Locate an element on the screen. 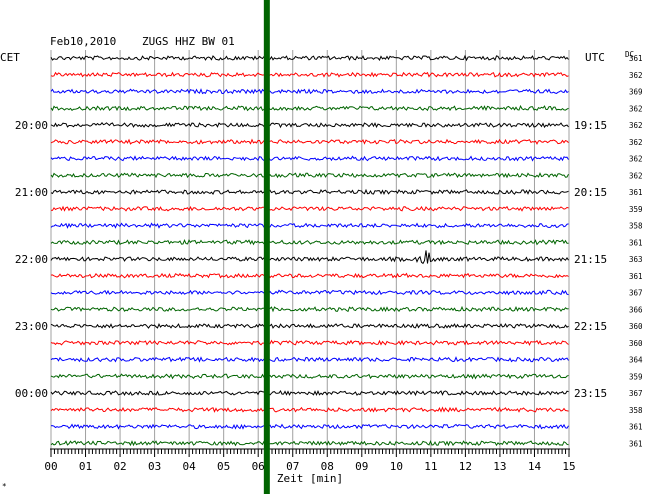 This screenshot has height=494, width=650. dc-header-label: DC is located at coordinates (629, 54).